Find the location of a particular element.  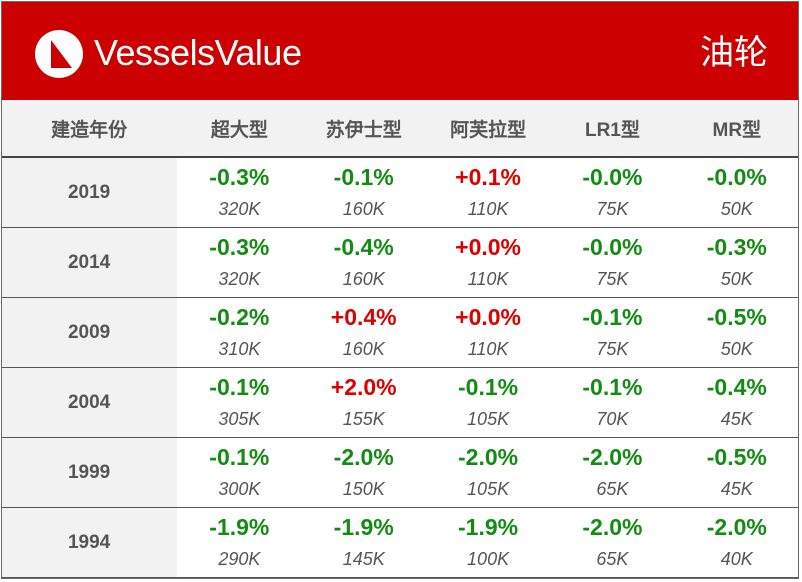

value-change: +0.1% is located at coordinates (488, 177).